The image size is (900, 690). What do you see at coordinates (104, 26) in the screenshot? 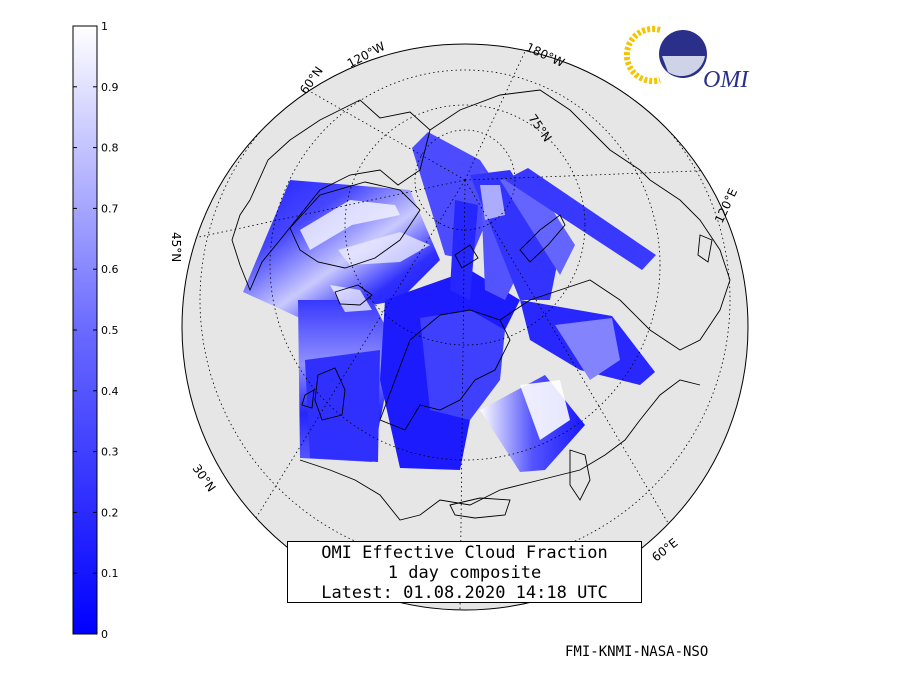
I see `colorbar-tick-label: 1` at bounding box center [104, 26].